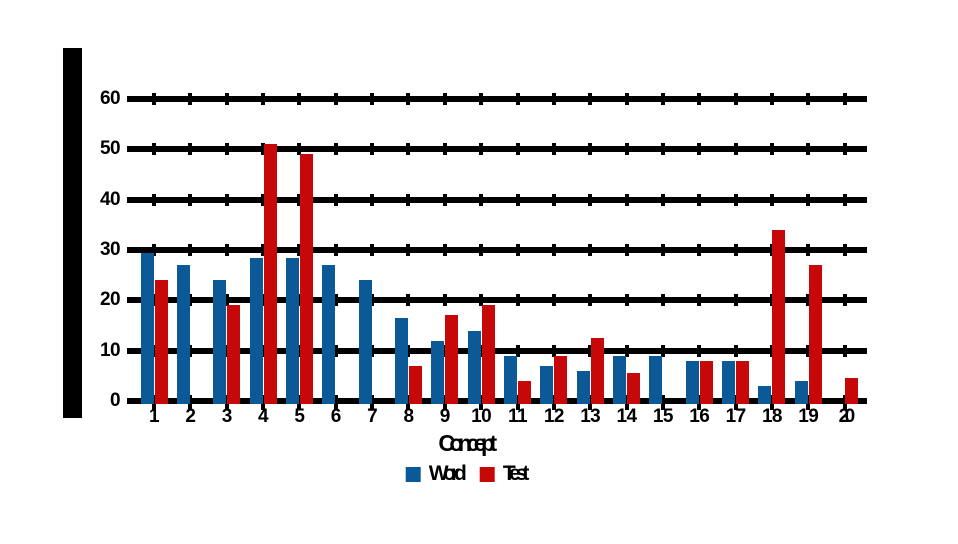  What do you see at coordinates (467, 474) in the screenshot?
I see `legend: Word Test` at bounding box center [467, 474].